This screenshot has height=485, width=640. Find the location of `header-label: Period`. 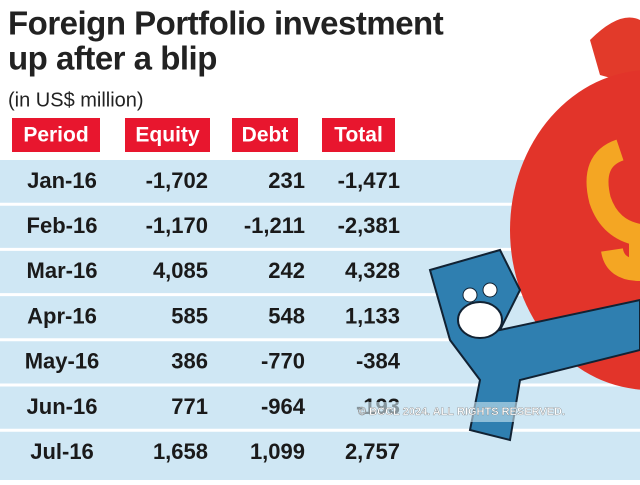

header-label: Period is located at coordinates (55, 135).